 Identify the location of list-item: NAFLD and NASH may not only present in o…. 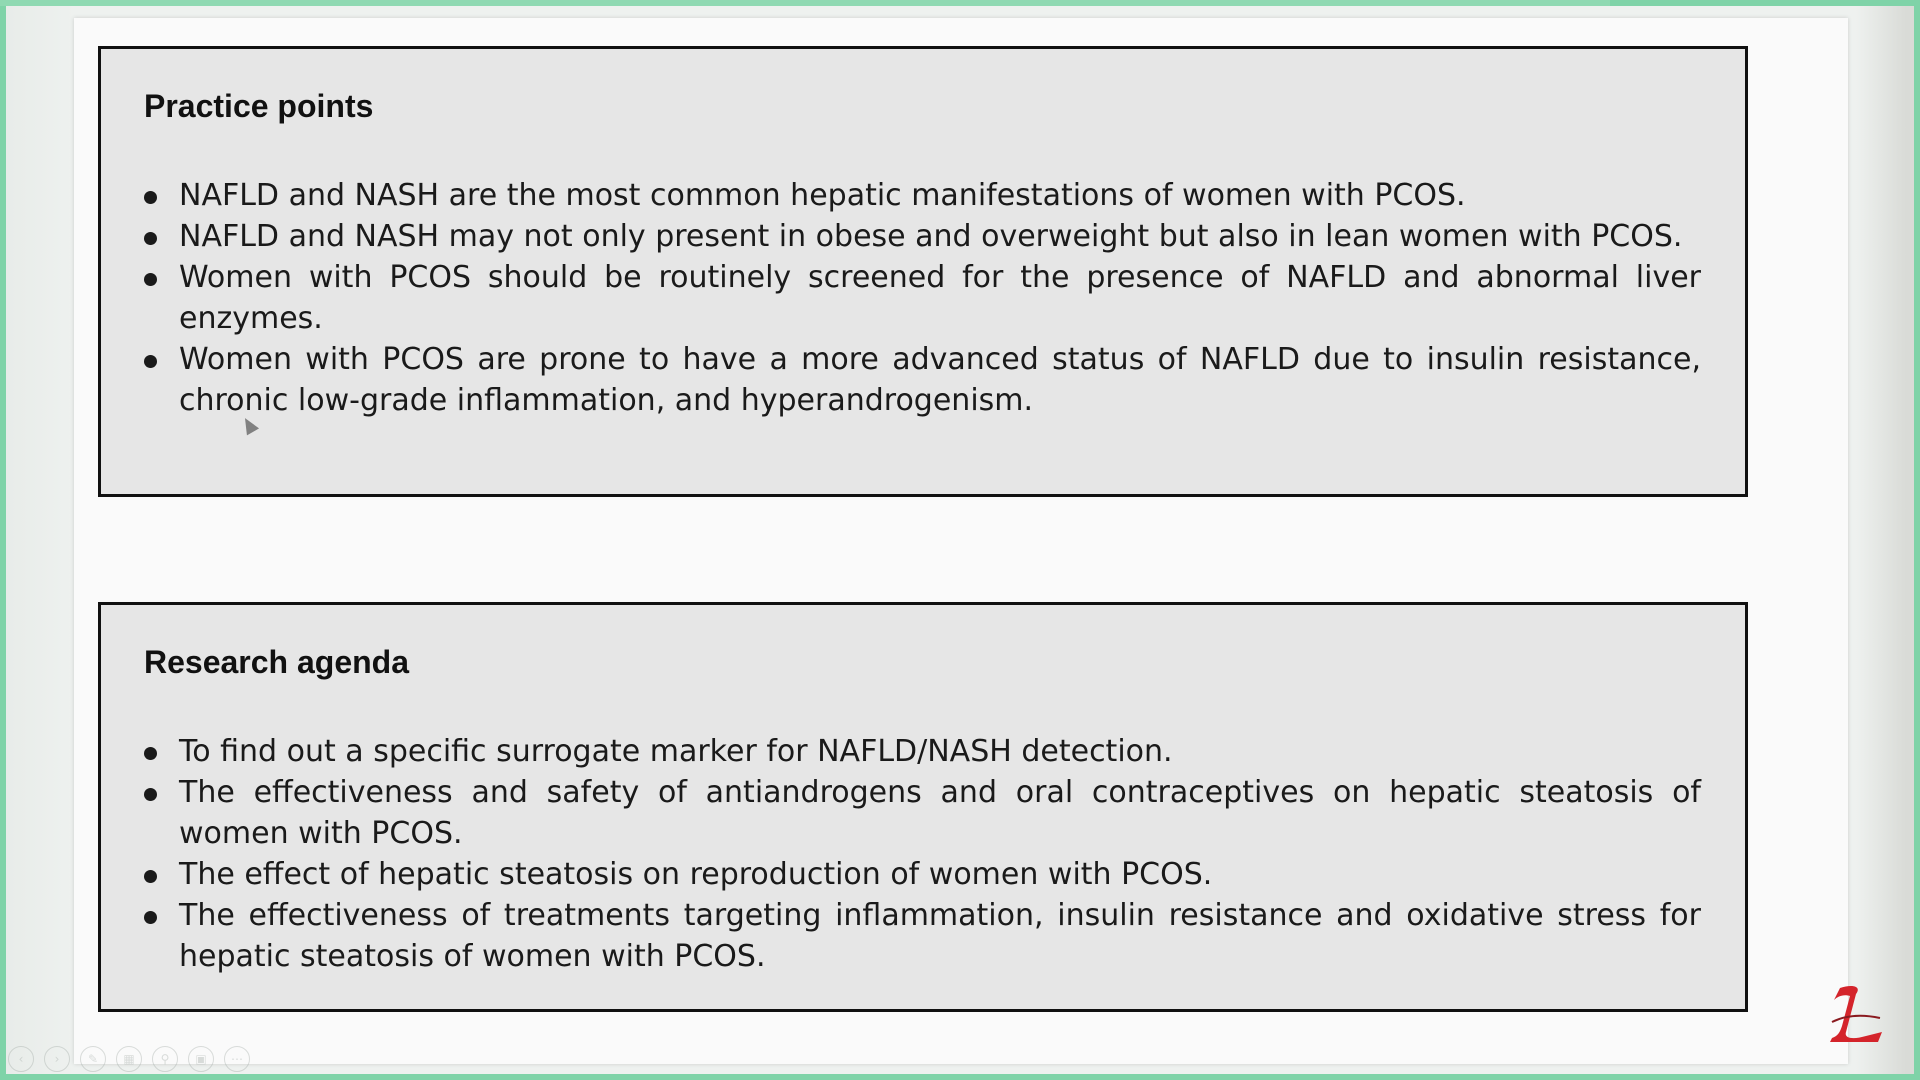
(922, 236).